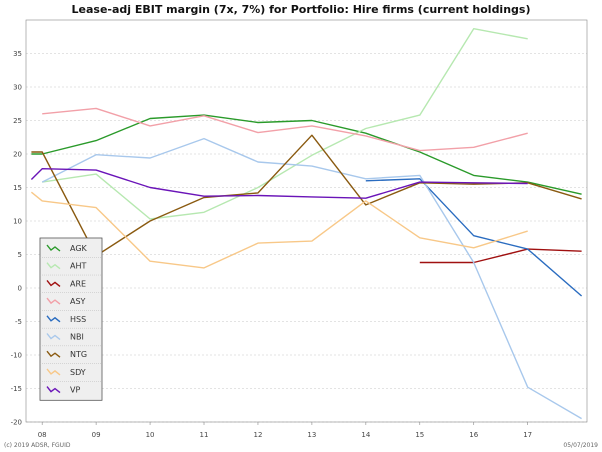 Image resolution: width=602 pixels, height=452 pixels. What do you see at coordinates (17, 222) in the screenshot?
I see `y-tick-label: 10` at bounding box center [17, 222].